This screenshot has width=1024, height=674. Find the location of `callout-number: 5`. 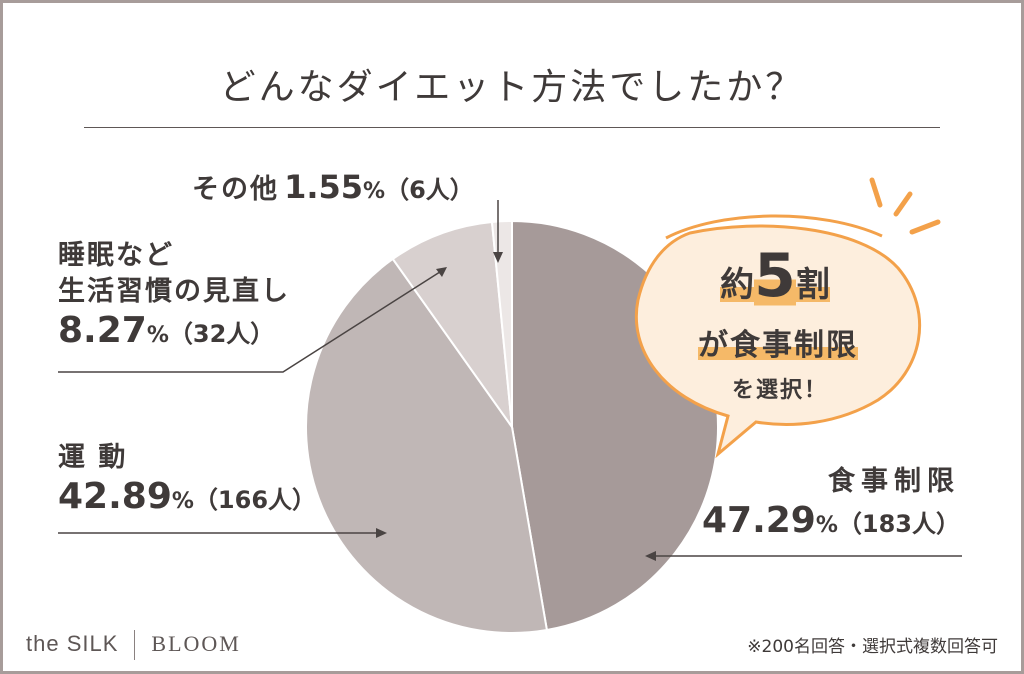

callout-number: 5 is located at coordinates (775, 276).